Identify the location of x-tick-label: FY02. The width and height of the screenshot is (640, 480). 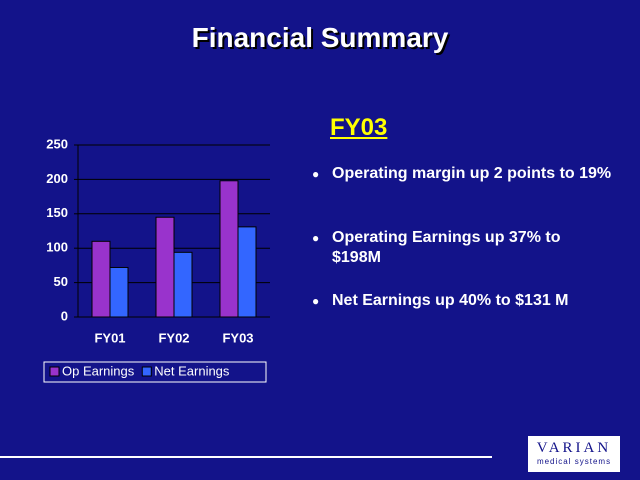
(173, 337).